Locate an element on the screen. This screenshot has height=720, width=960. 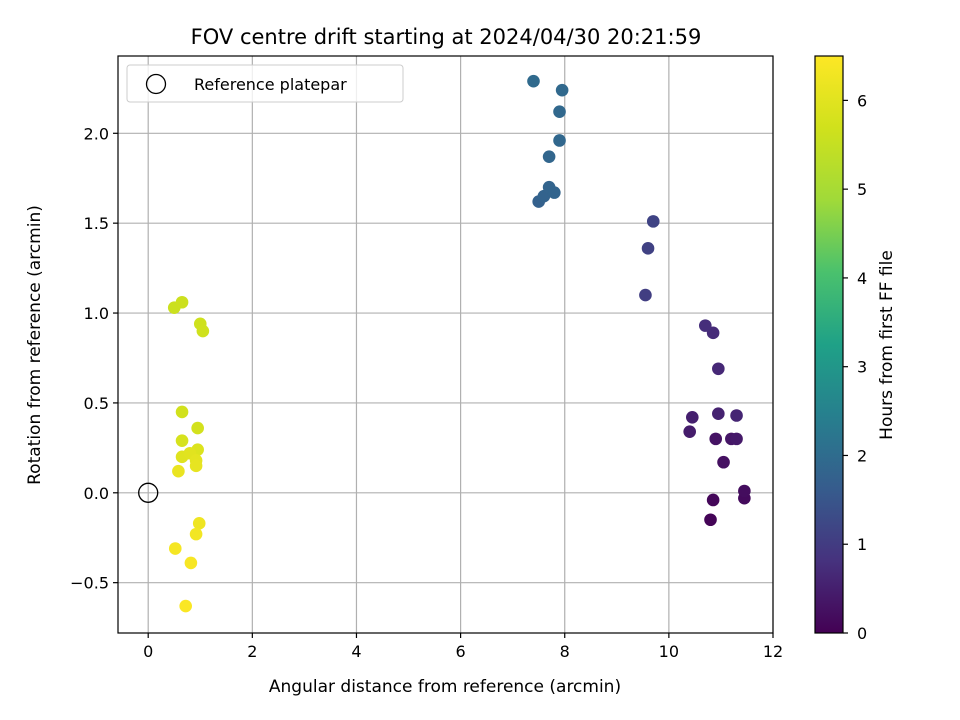
x-axis: 0 2 4 6 8 10 12 is located at coordinates (463, 647).